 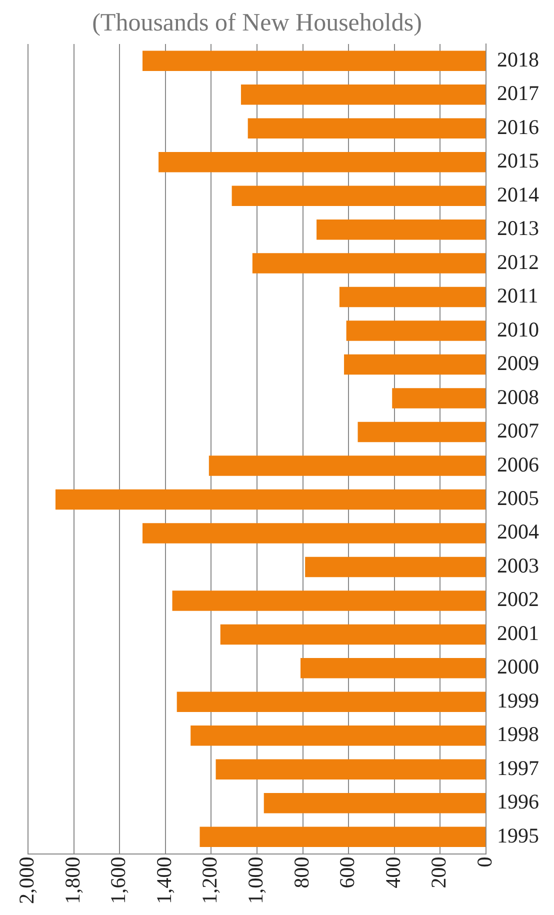 I want to click on x-tick-label: 600, so click(x=347, y=872).